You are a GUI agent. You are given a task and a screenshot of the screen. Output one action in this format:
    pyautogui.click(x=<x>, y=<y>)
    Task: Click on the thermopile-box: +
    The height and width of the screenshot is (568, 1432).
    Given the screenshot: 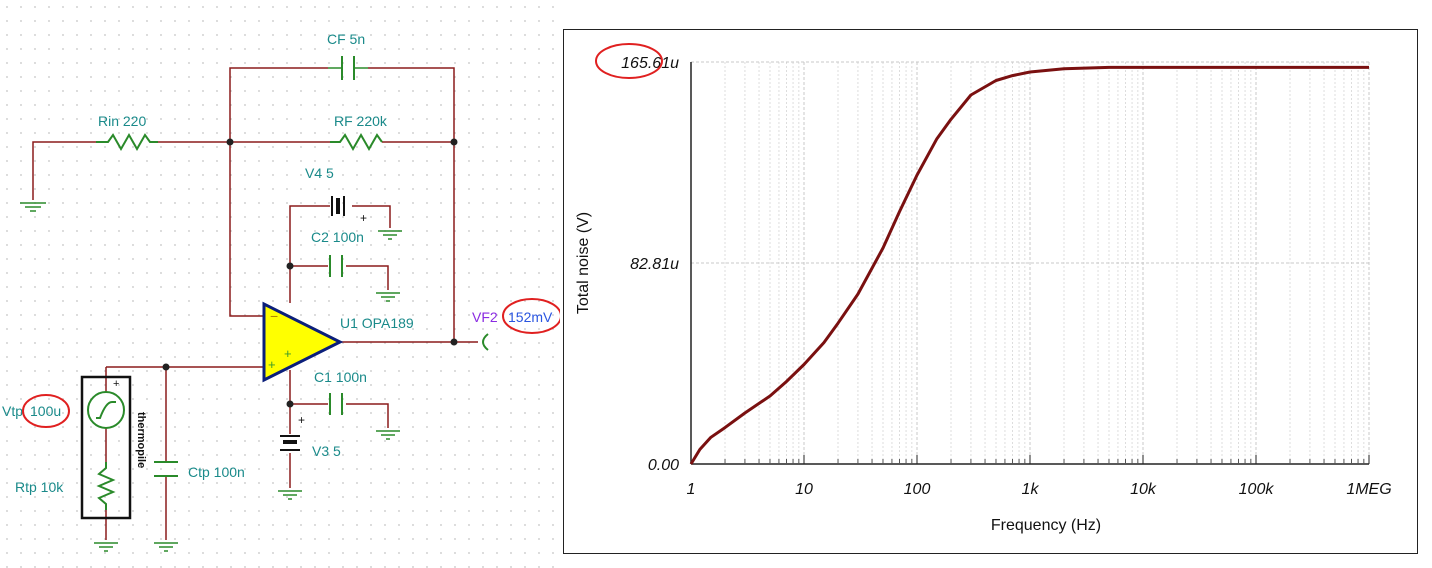 What is the action you would take?
    pyautogui.click(x=106, y=447)
    